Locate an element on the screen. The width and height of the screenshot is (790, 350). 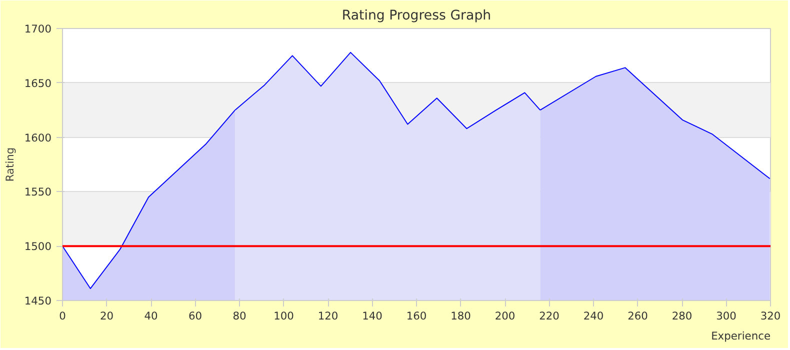
x-tick-label: 200 is located at coordinates (505, 316).